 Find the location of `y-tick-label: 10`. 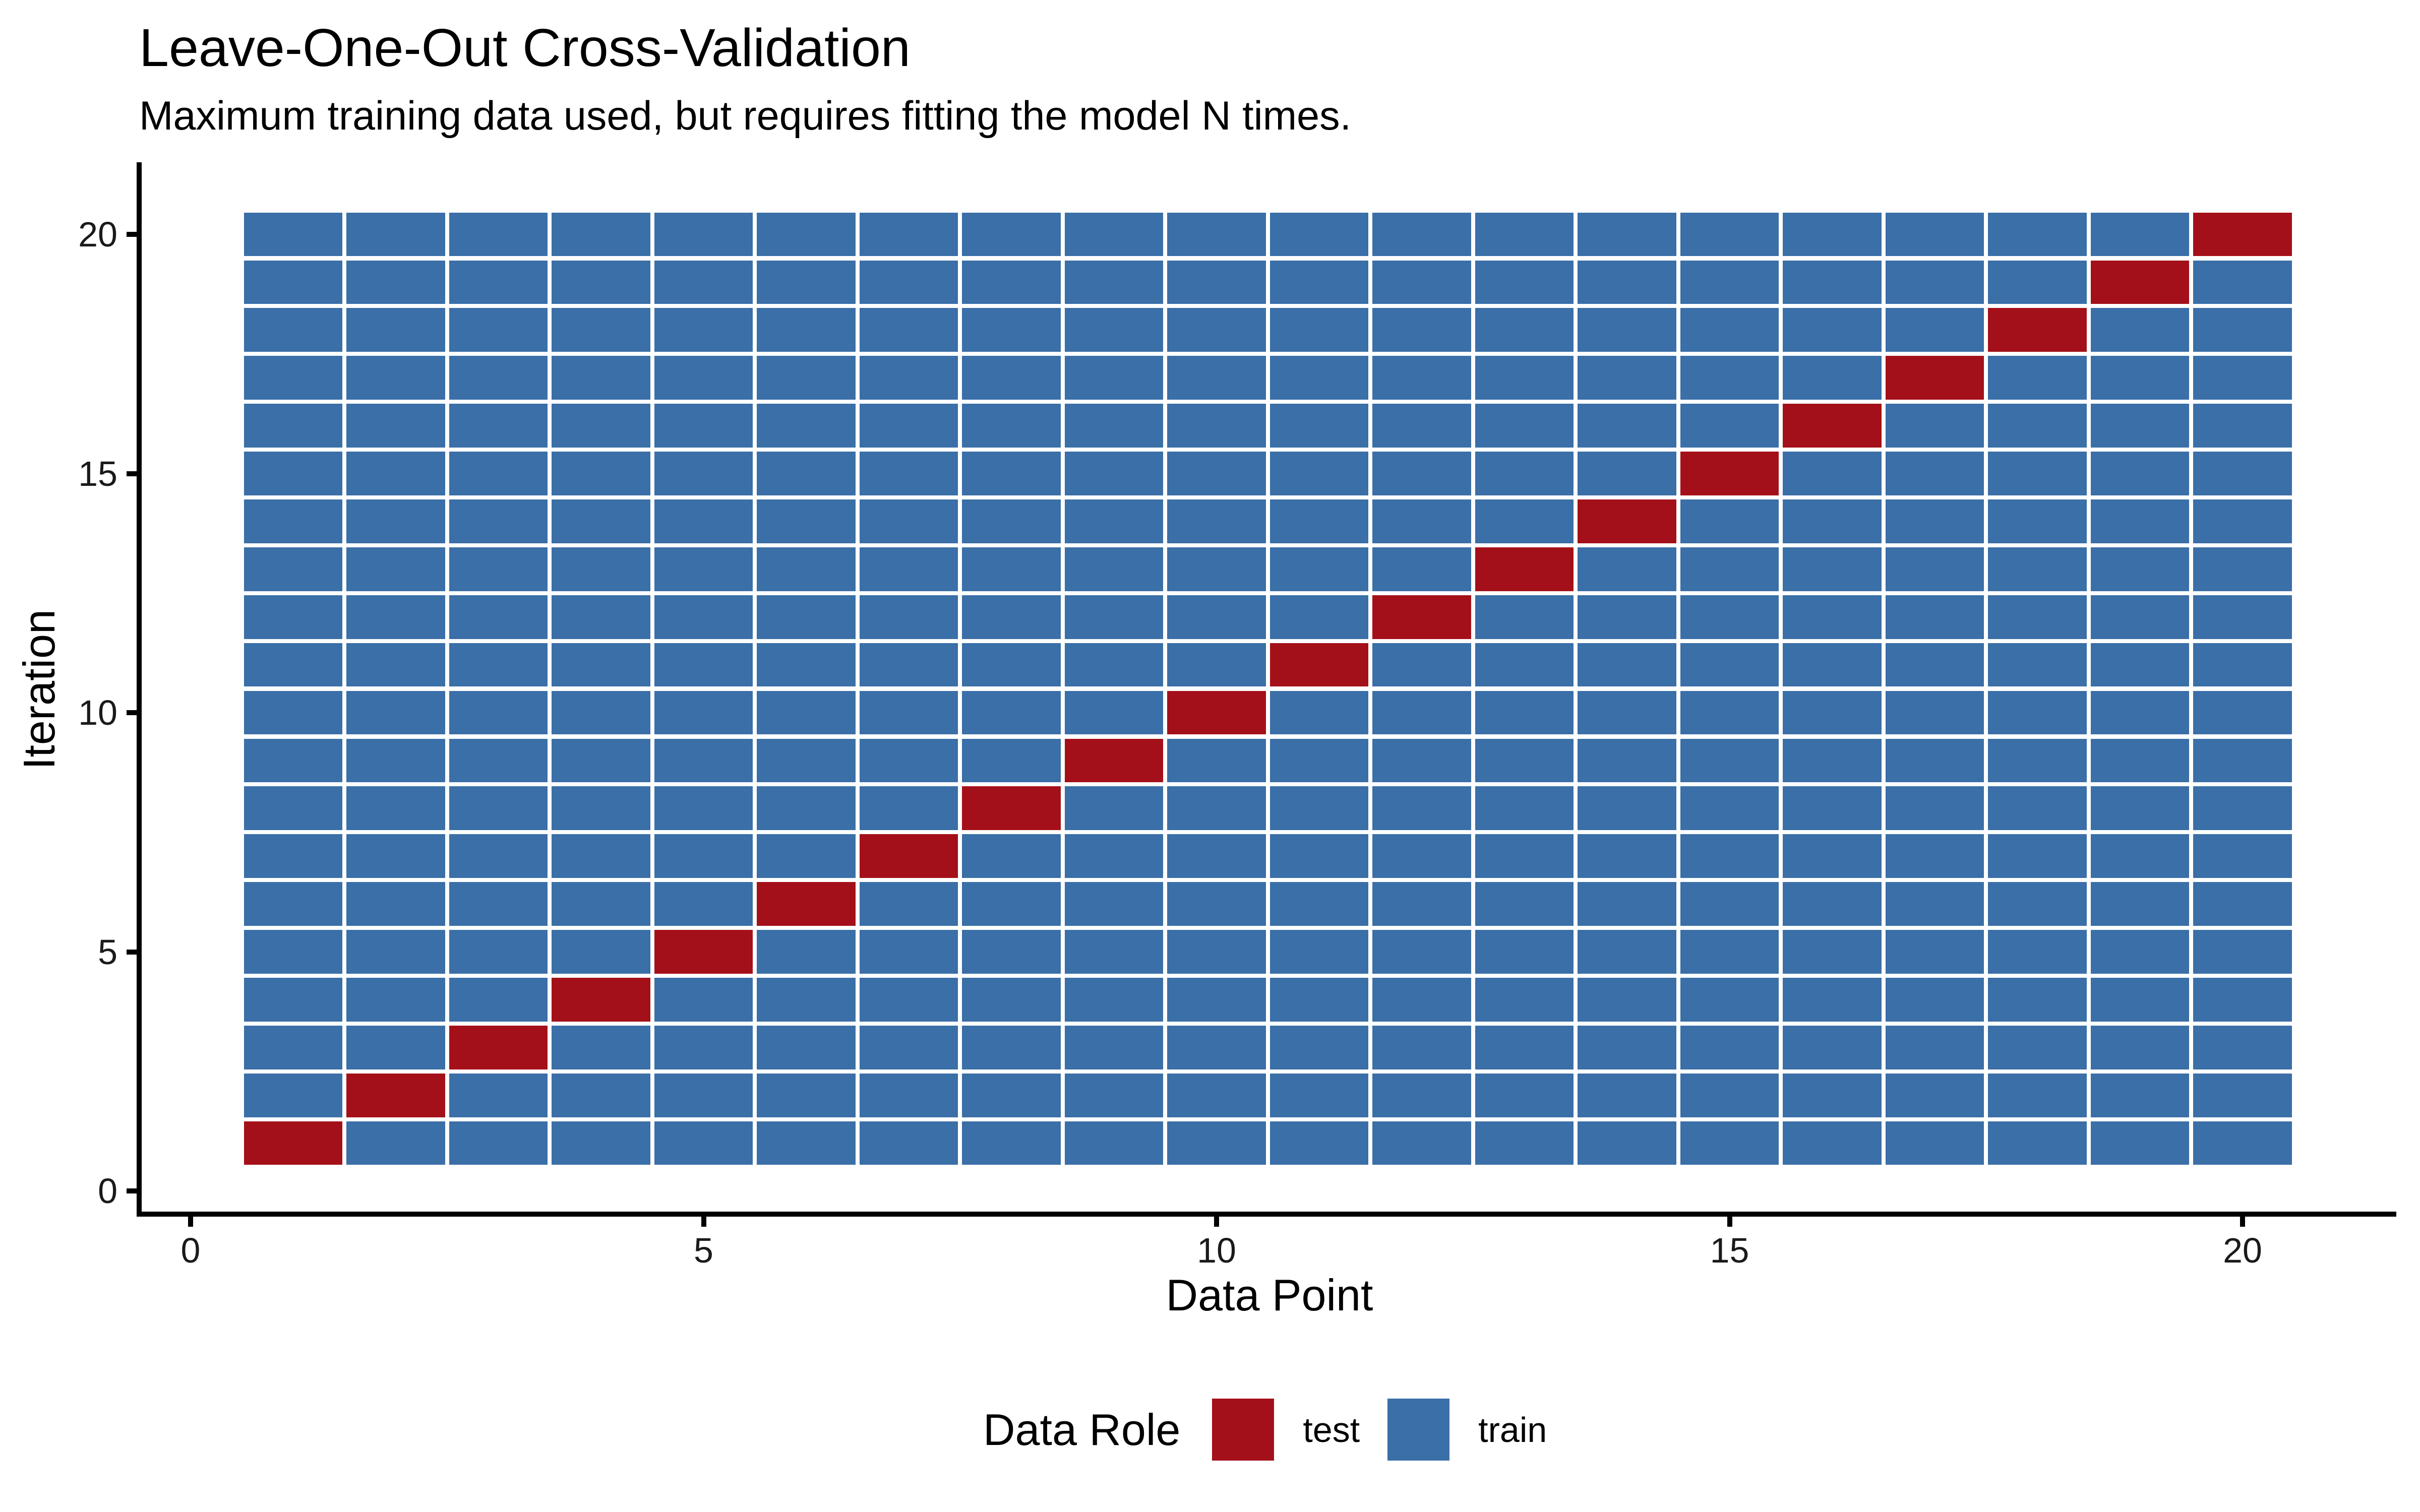

y-tick-label: 10 is located at coordinates (97, 712).